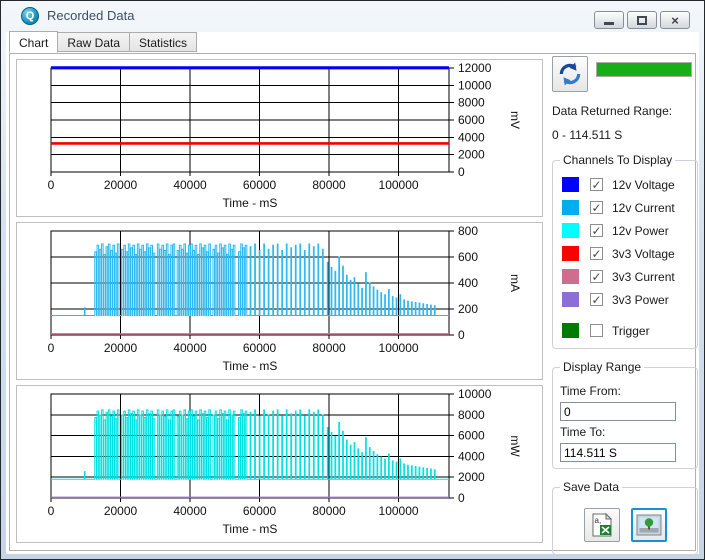 This screenshot has height=560, width=705. I want to click on maximize-icon, so click(642, 20).